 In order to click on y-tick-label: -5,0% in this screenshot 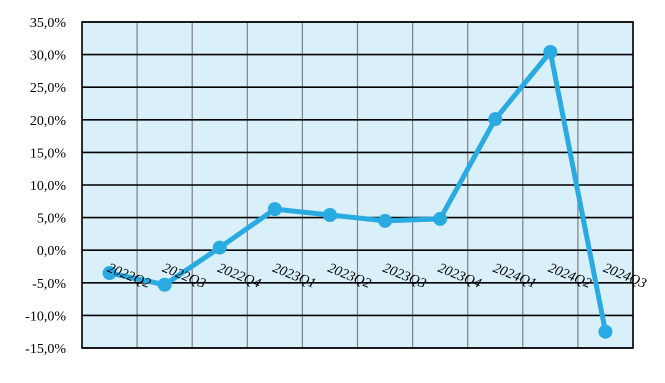, I will do `click(49, 284)`.